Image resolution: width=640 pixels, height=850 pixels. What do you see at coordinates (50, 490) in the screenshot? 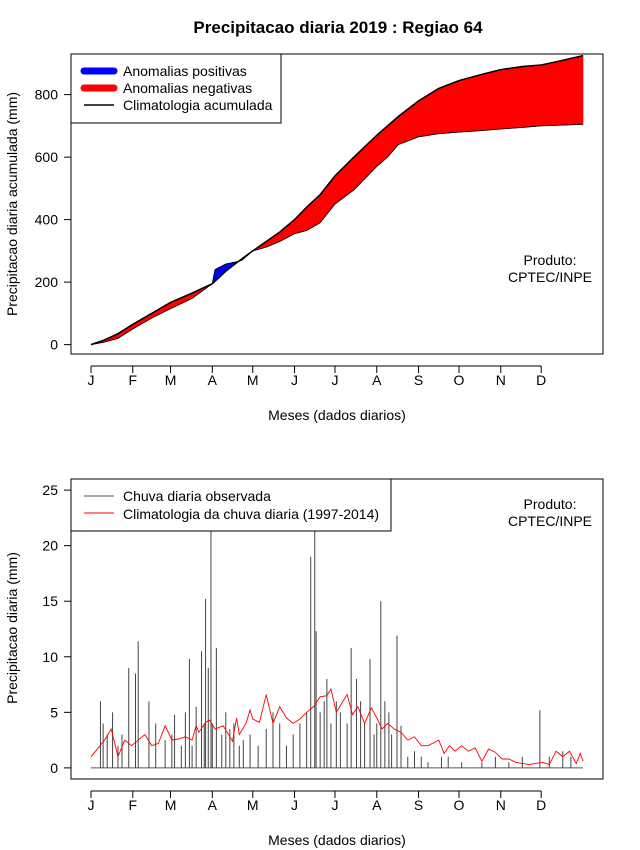
I see `y-tick-label: 25` at bounding box center [50, 490].